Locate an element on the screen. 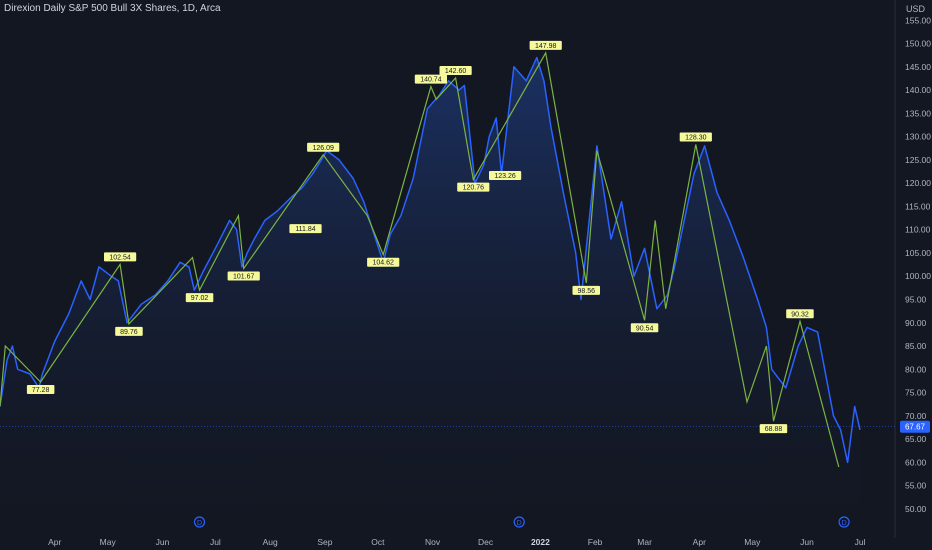 The width and height of the screenshot is (932, 550). pivot-label-text: 97.02 is located at coordinates (200, 298).